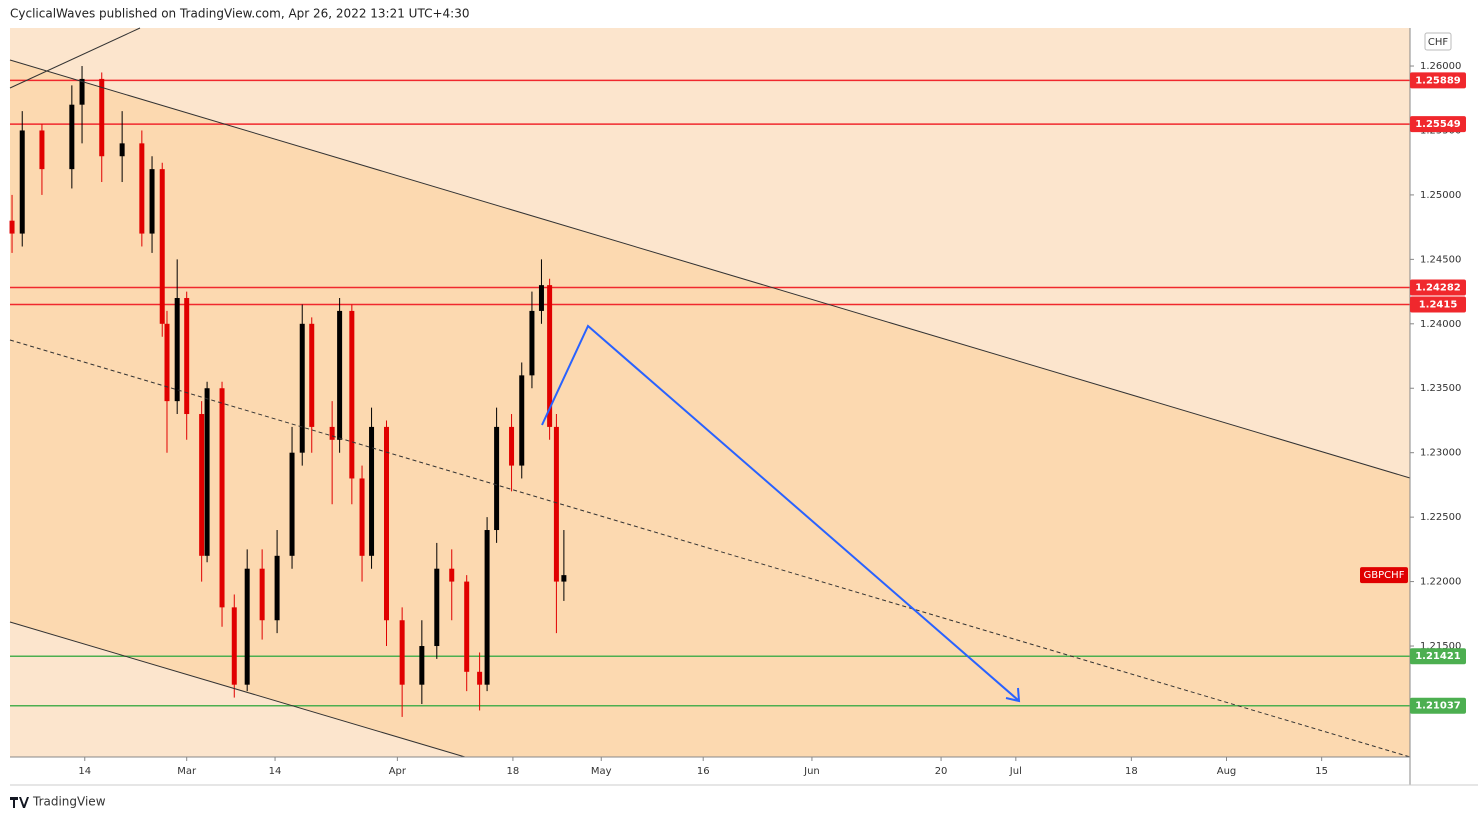  I want to click on symbol-tag, so click(1384, 575).